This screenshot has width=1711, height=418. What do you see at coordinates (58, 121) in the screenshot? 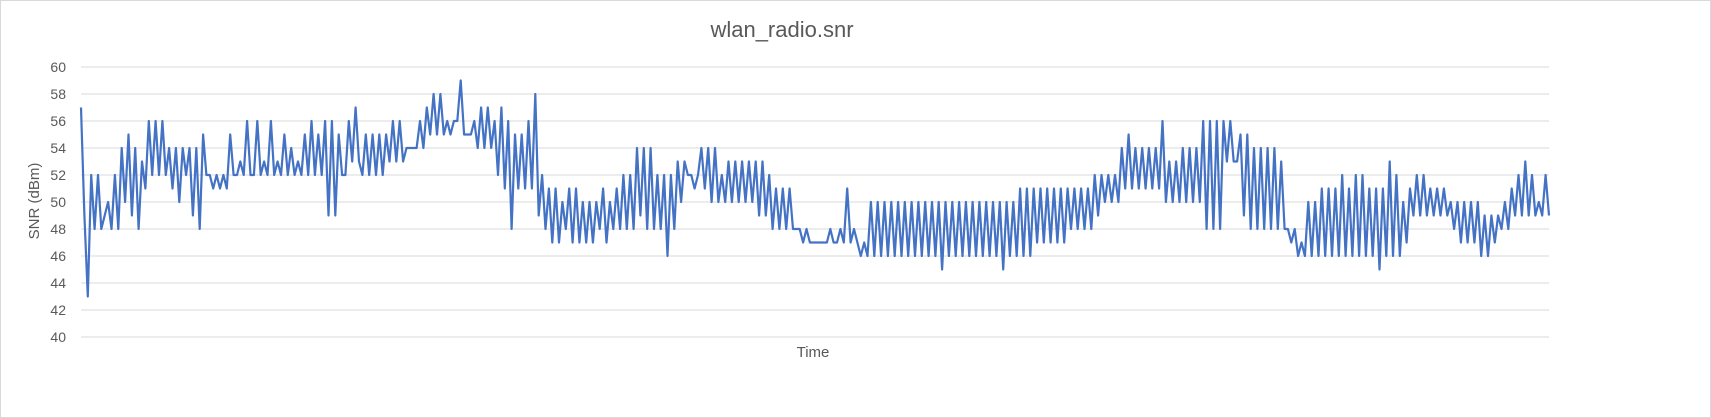
I see `y-tick-label: 56` at bounding box center [58, 121].